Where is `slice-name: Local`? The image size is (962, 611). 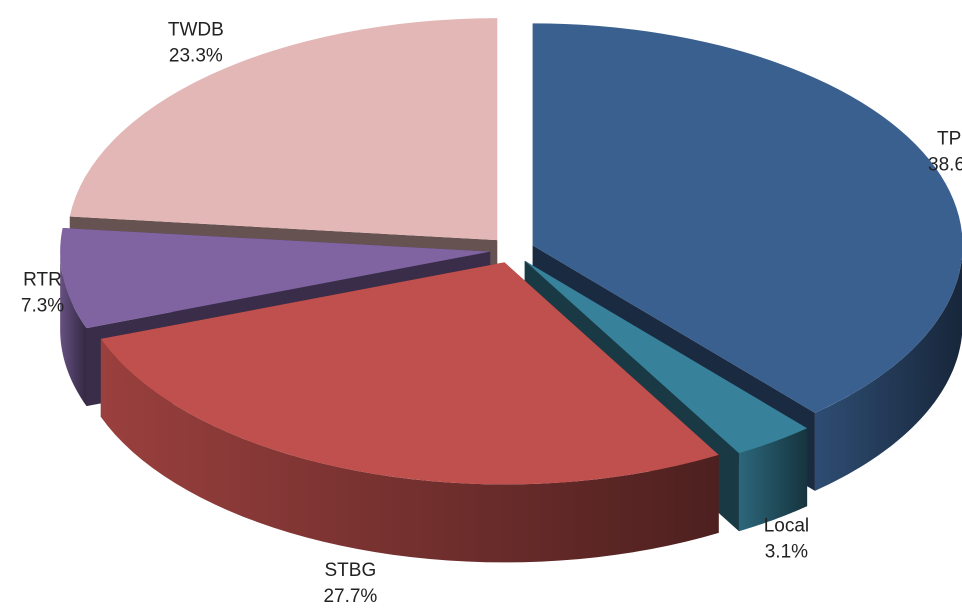
slice-name: Local is located at coordinates (786, 526).